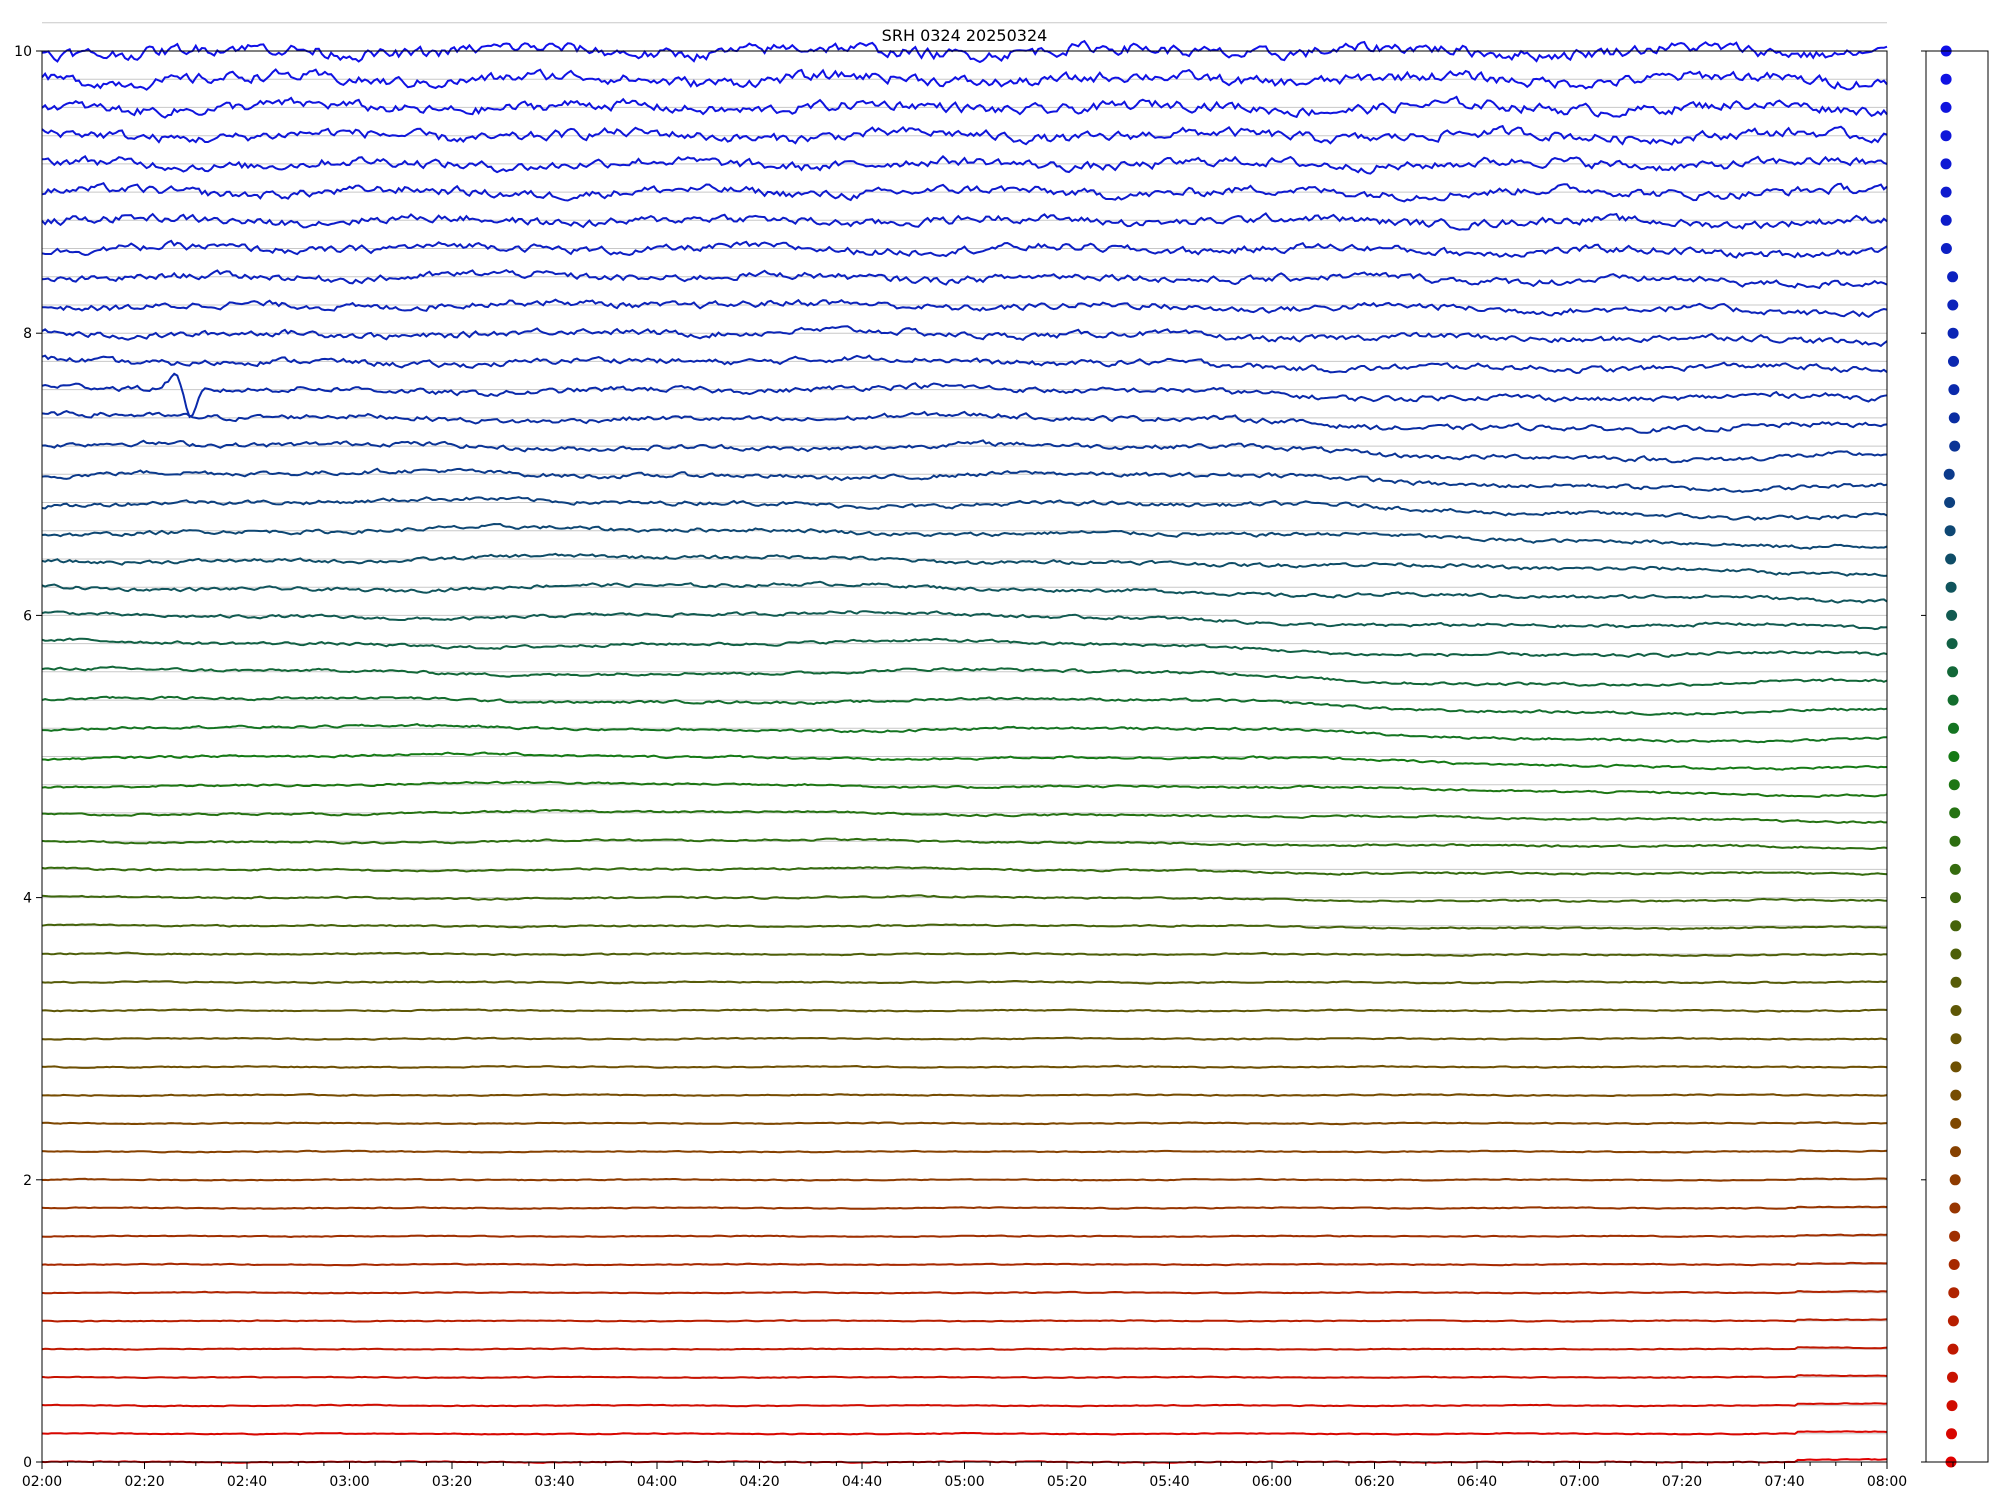  I want to click on x-tick-label: 06:20, so click(1374, 1482).